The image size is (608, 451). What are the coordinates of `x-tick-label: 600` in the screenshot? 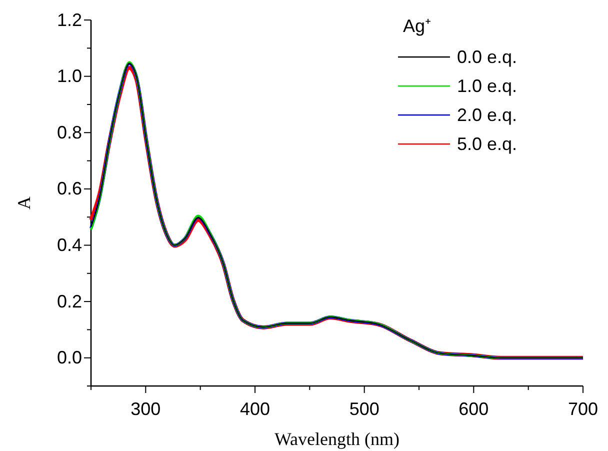 It's located at (473, 408).